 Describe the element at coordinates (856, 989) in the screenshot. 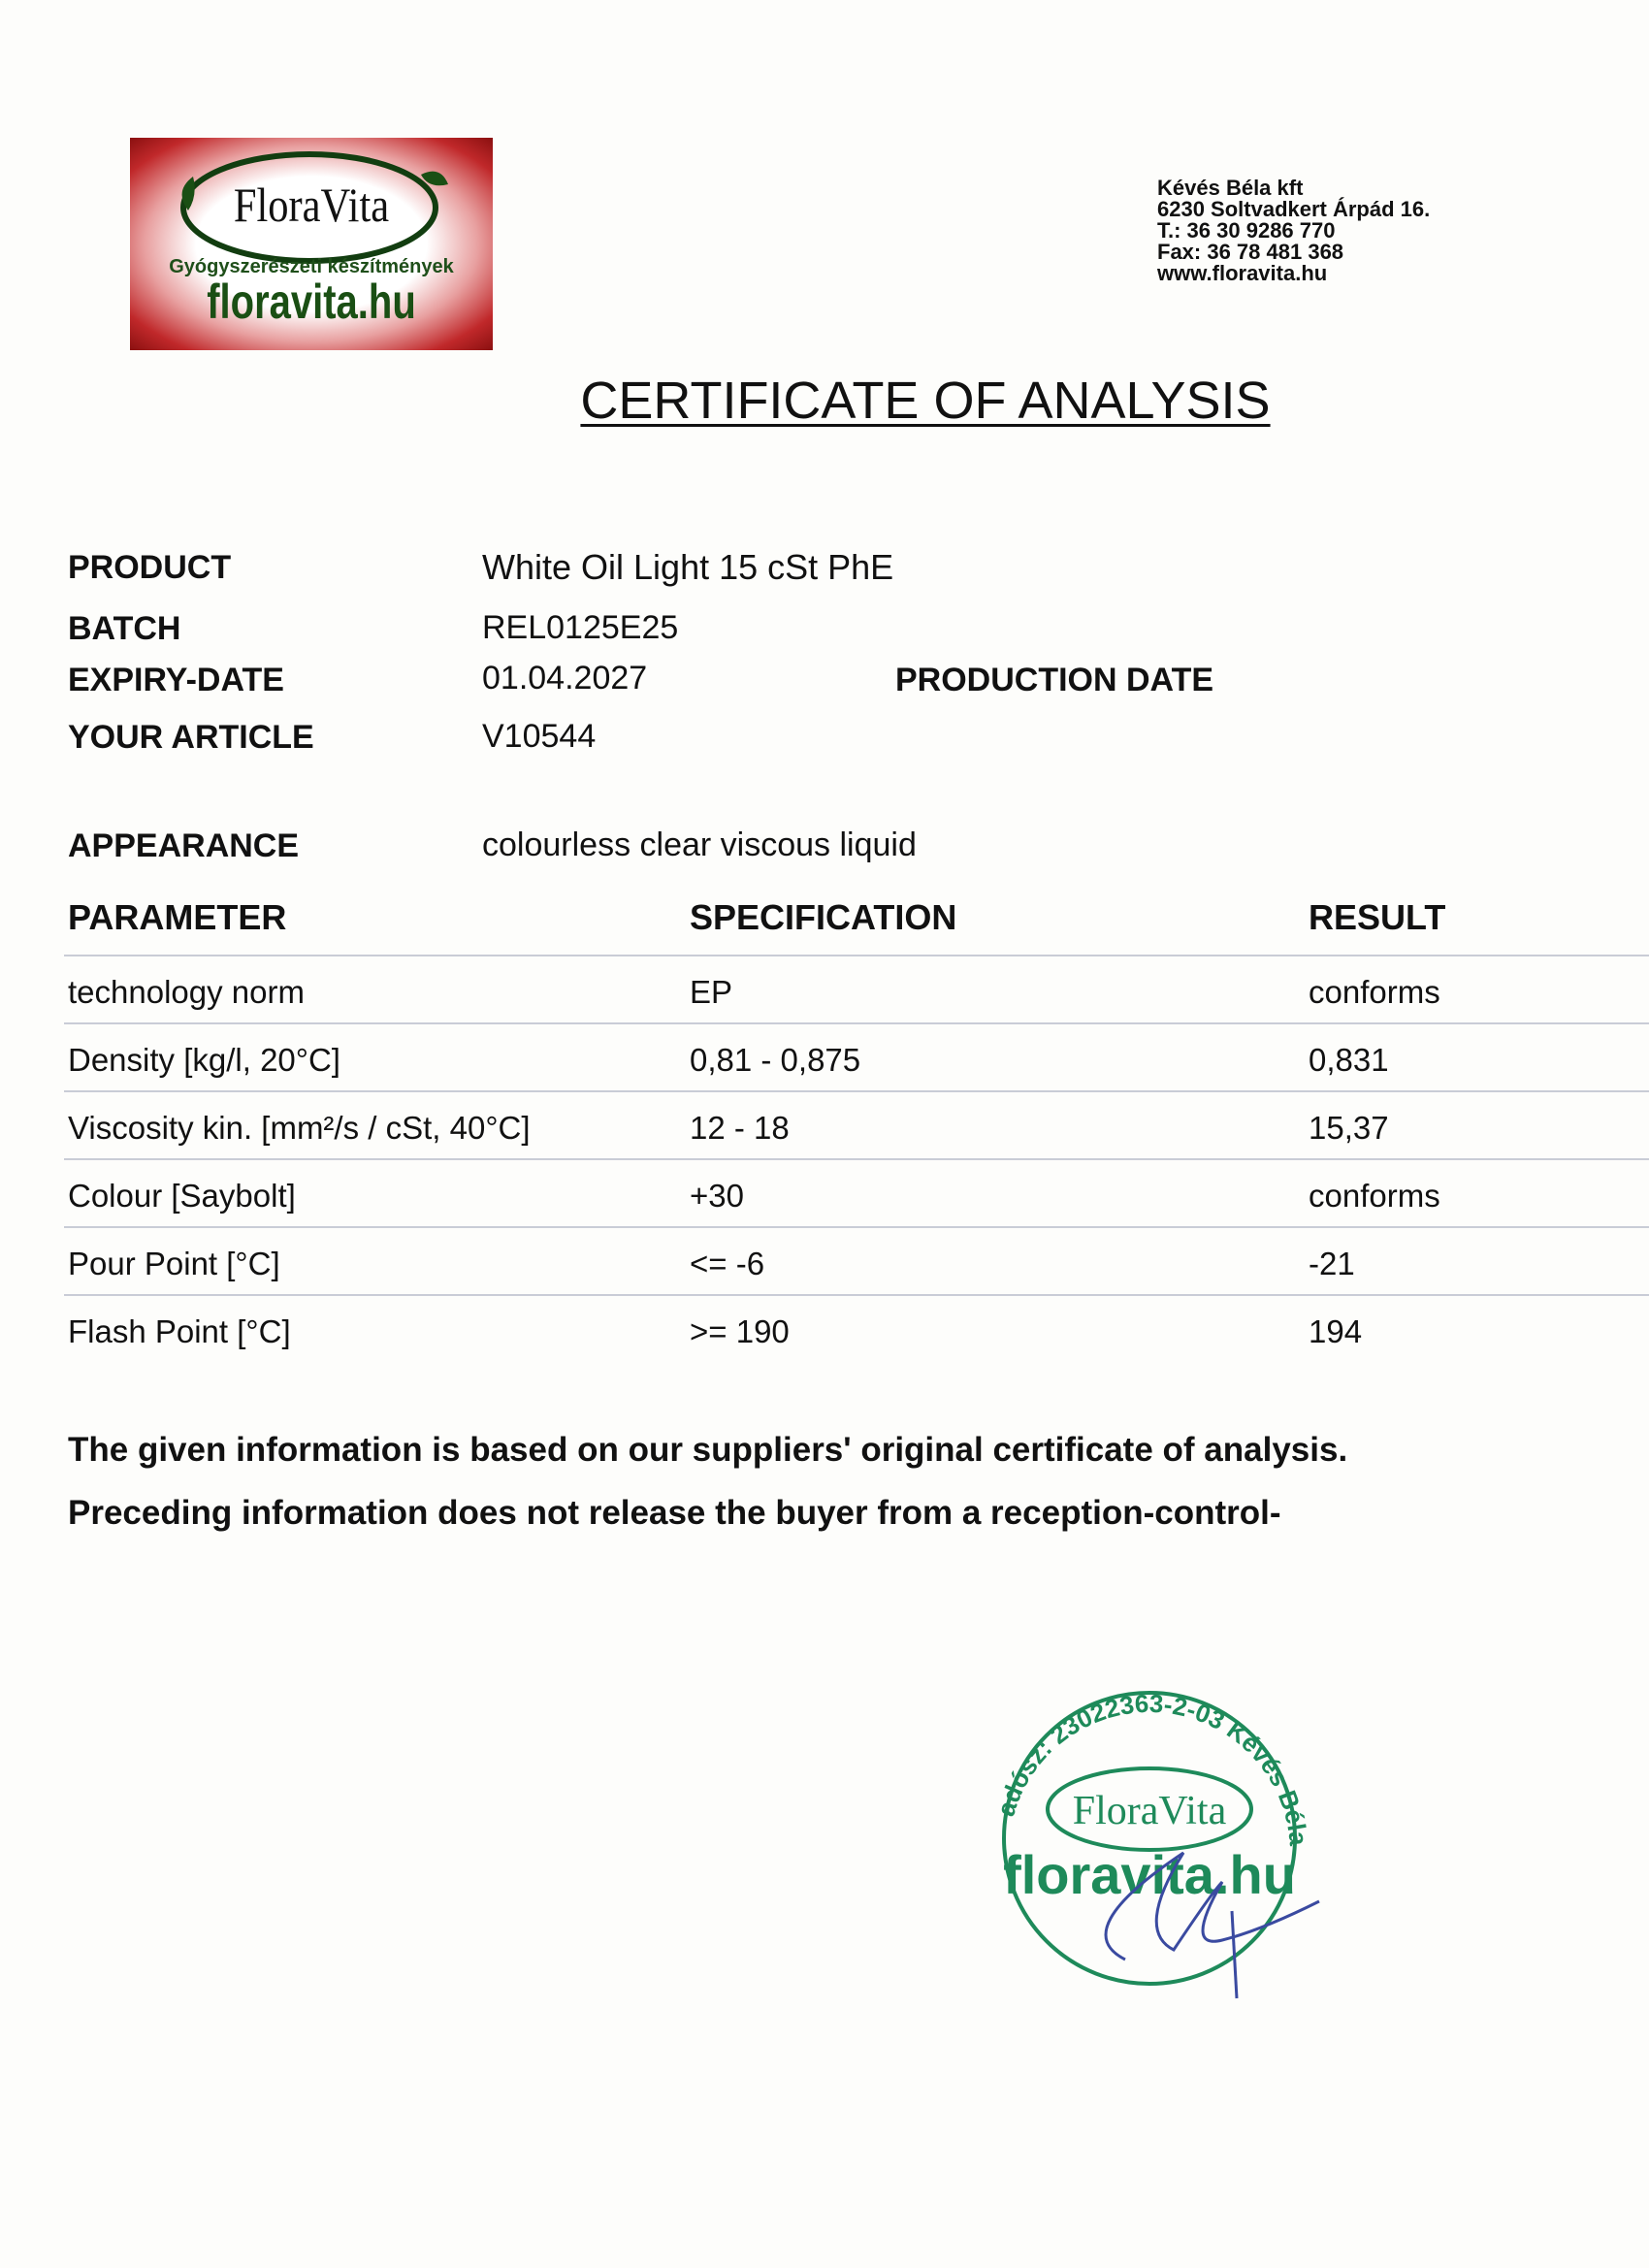

I see `table-row: technology norm EP conforms` at that location.